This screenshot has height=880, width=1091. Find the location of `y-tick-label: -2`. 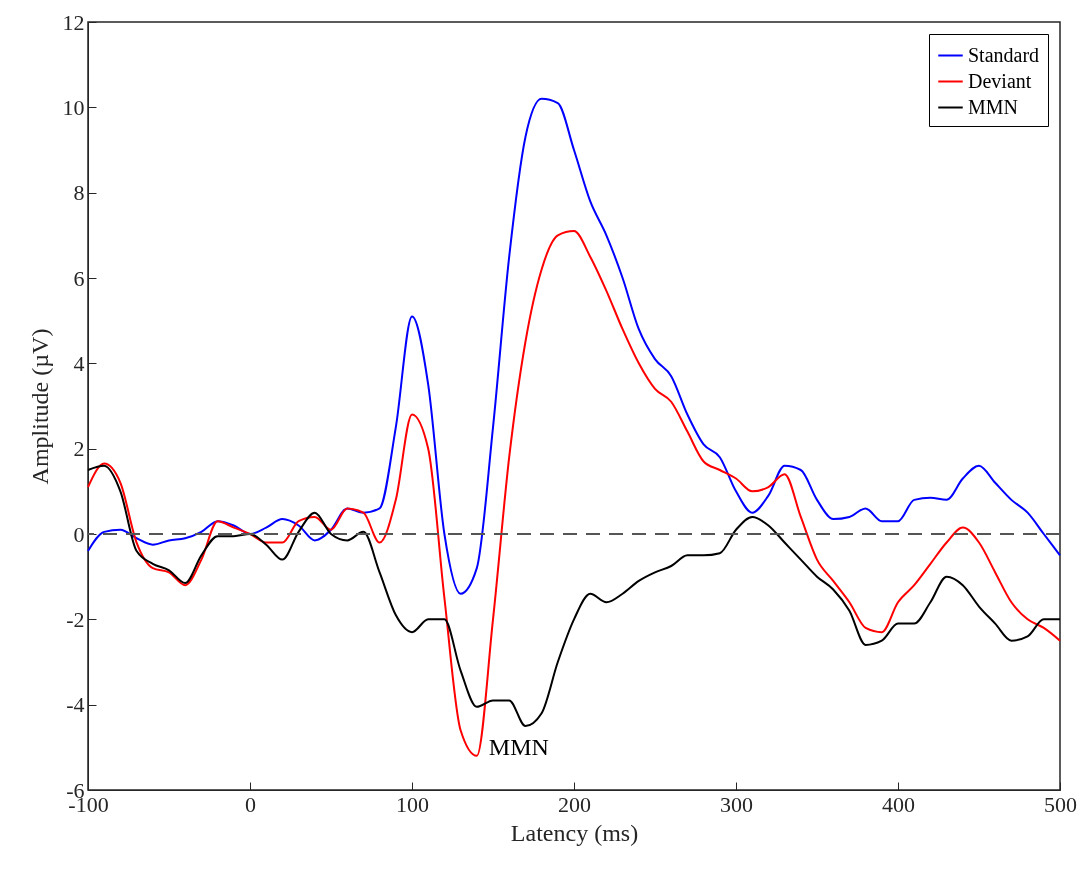

y-tick-label: -2 is located at coordinates (75, 619).